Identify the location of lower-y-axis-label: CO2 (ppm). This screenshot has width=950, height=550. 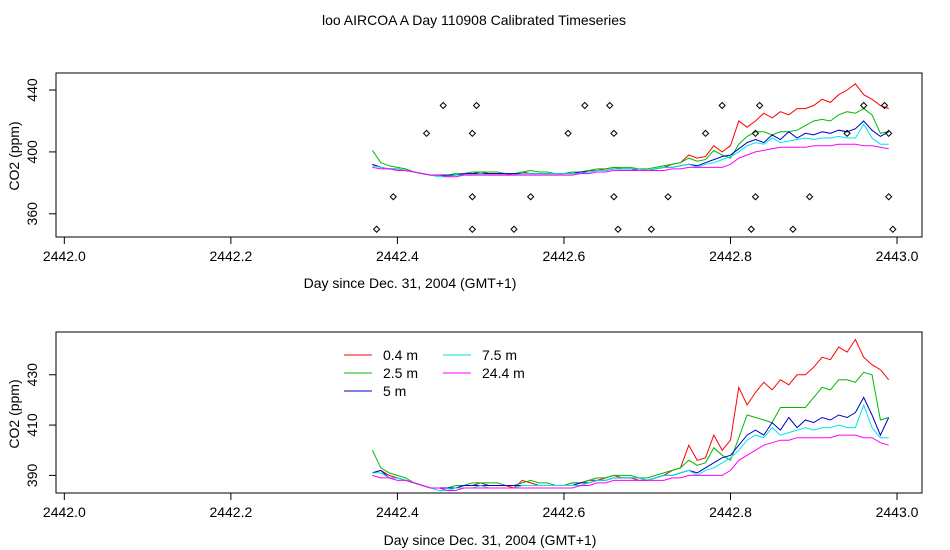
(14, 413).